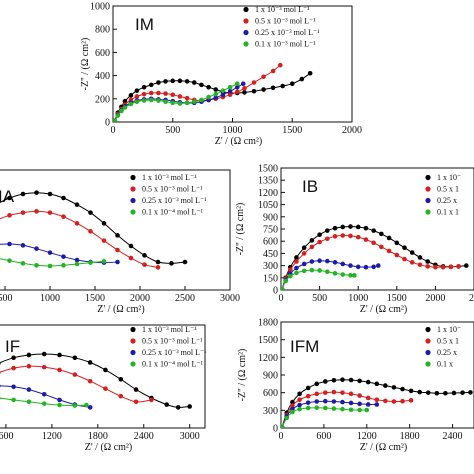  I want to click on legend-entry: 0.1 x 10⁻³ mol L⁻¹, so click(285, 44).